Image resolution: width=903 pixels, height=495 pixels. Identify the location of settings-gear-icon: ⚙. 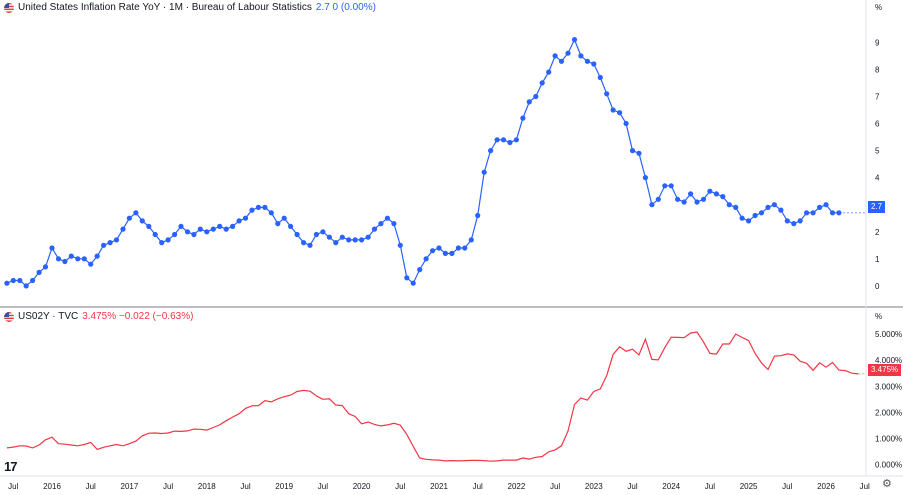
(887, 484).